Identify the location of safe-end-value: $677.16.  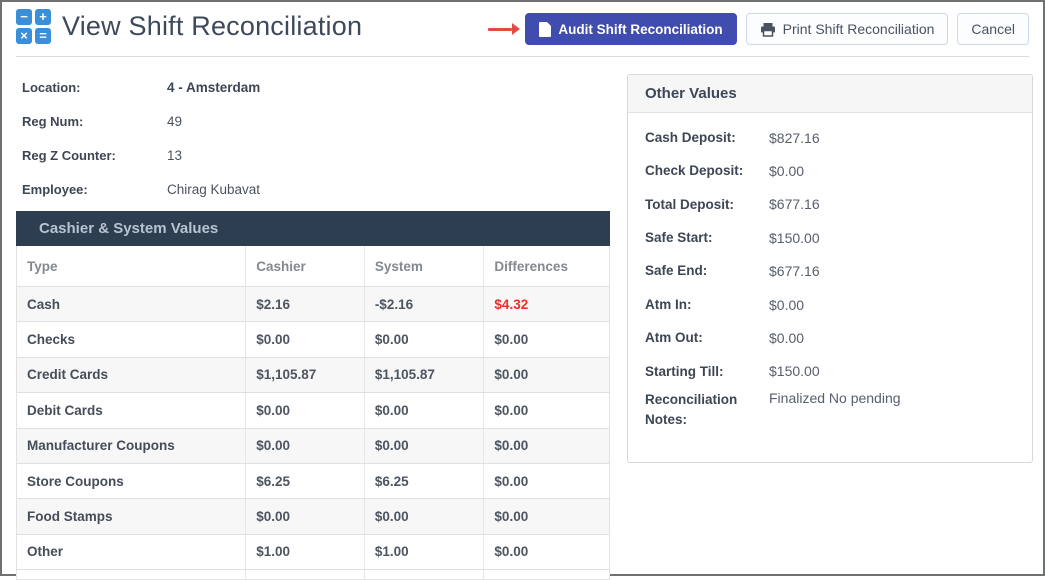
(794, 271).